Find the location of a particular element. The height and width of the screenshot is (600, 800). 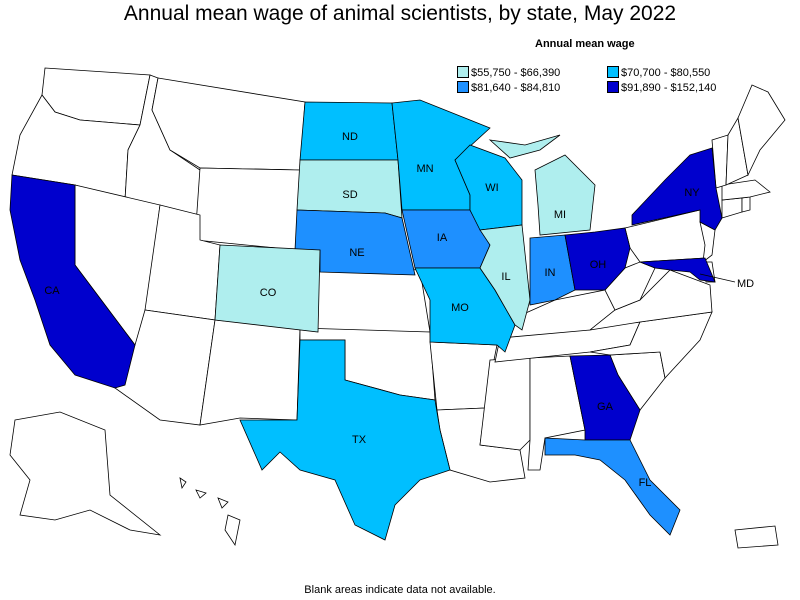

label-nd: ND is located at coordinates (350, 137).